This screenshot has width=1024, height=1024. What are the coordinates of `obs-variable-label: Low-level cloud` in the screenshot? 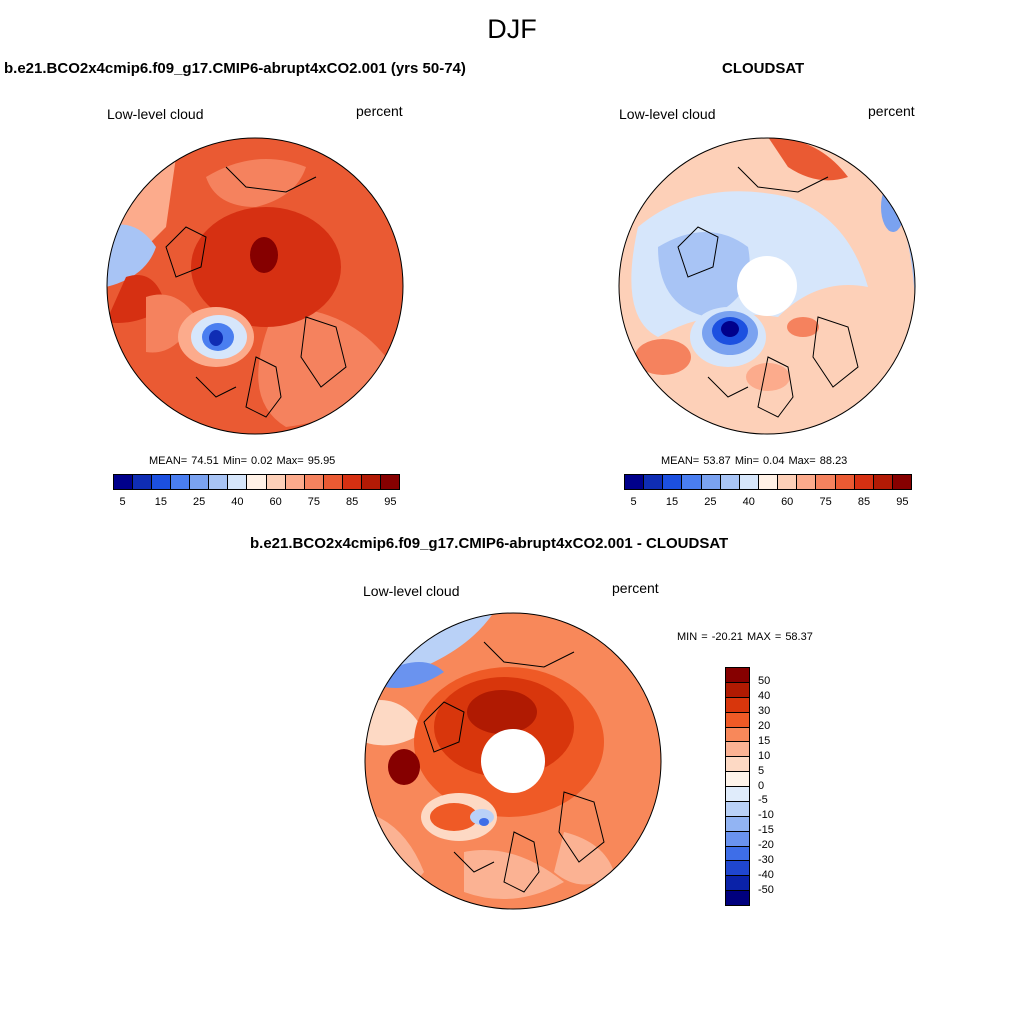 It's located at (667, 114).